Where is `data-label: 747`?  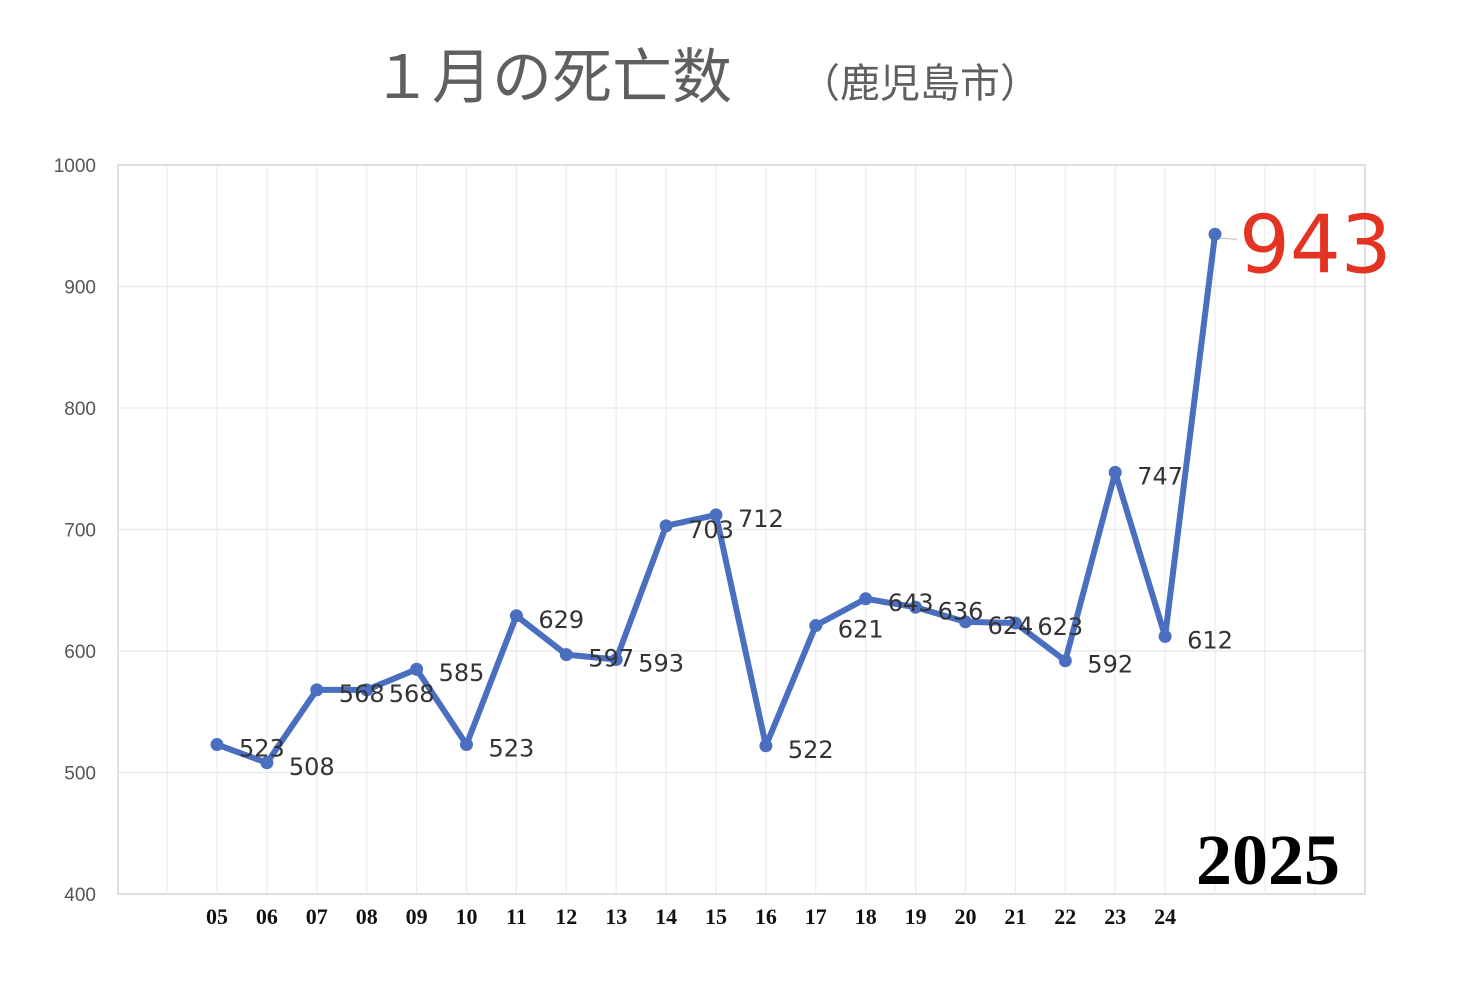
data-label: 747 is located at coordinates (1160, 476).